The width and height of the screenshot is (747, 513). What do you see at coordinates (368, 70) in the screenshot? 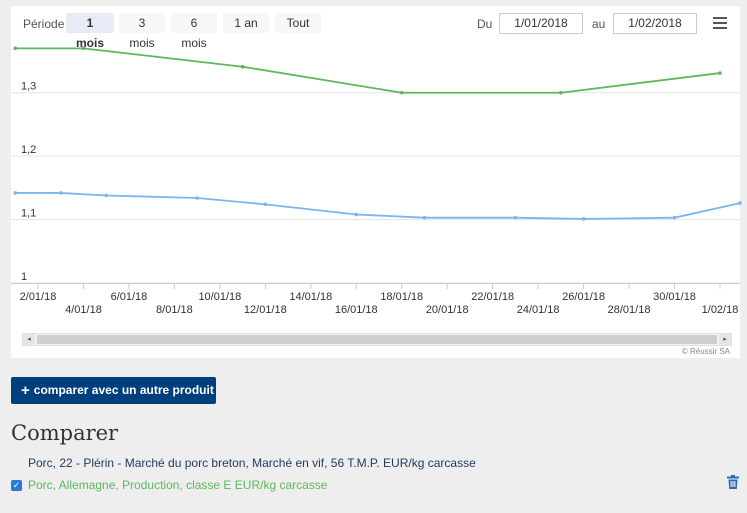
I see `series-0-line` at bounding box center [368, 70].